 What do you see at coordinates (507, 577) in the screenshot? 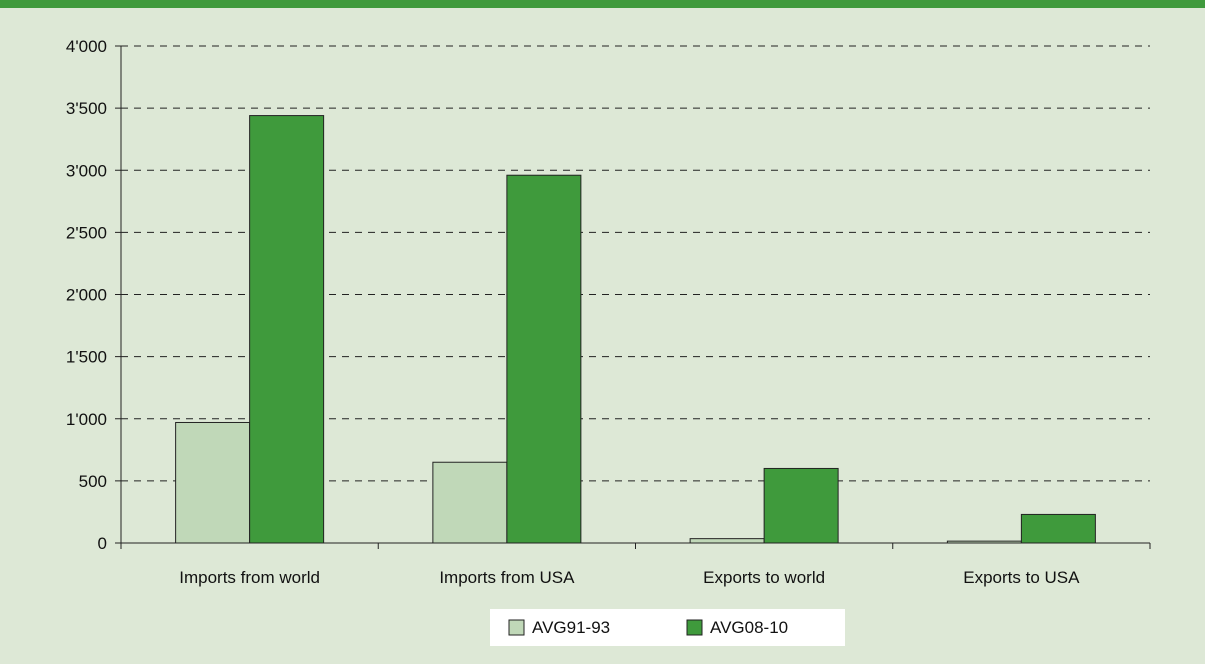
I see `x-category-label: Imports from USA` at bounding box center [507, 577].